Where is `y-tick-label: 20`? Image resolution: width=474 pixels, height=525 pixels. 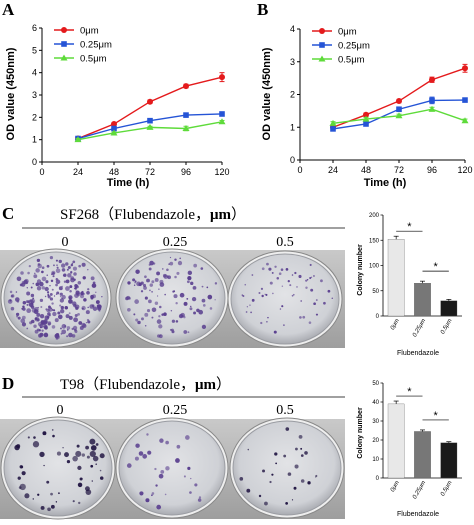 y-tick-label: 20 is located at coordinates (375, 441).